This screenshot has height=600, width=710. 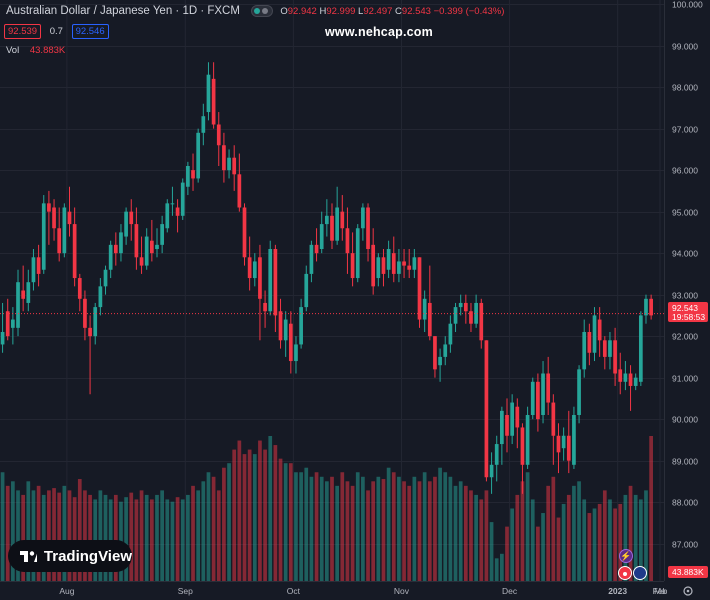 What do you see at coordinates (688, 591) in the screenshot?
I see `settings-gear-icon` at bounding box center [688, 591].